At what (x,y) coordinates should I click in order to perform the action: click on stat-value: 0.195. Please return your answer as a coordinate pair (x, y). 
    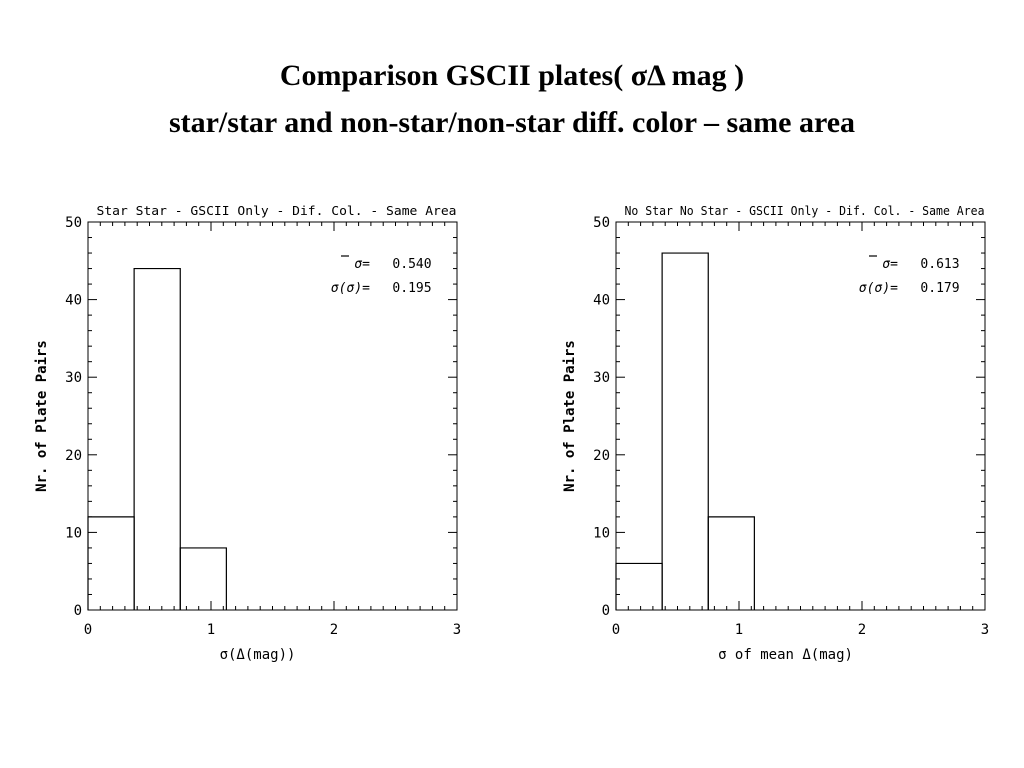
    Looking at the image, I should click on (411, 288).